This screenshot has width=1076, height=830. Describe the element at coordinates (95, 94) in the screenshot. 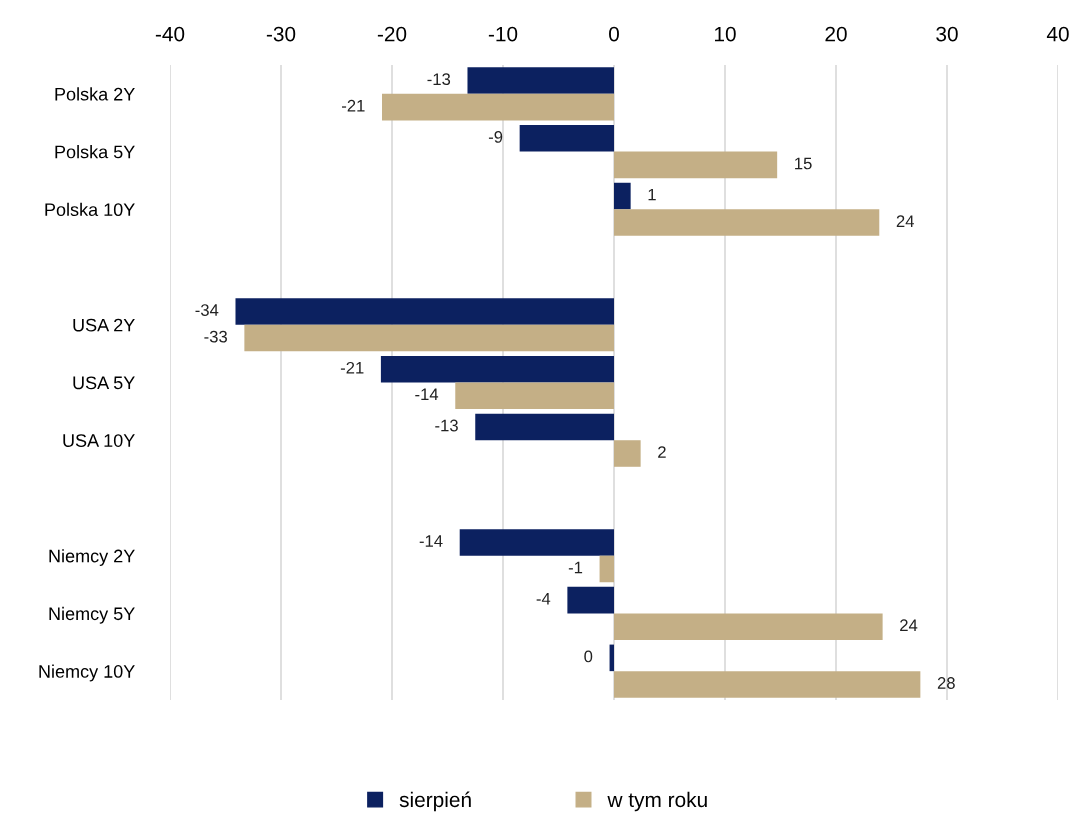

I see `y-tick-label: Polska 2Y` at that location.